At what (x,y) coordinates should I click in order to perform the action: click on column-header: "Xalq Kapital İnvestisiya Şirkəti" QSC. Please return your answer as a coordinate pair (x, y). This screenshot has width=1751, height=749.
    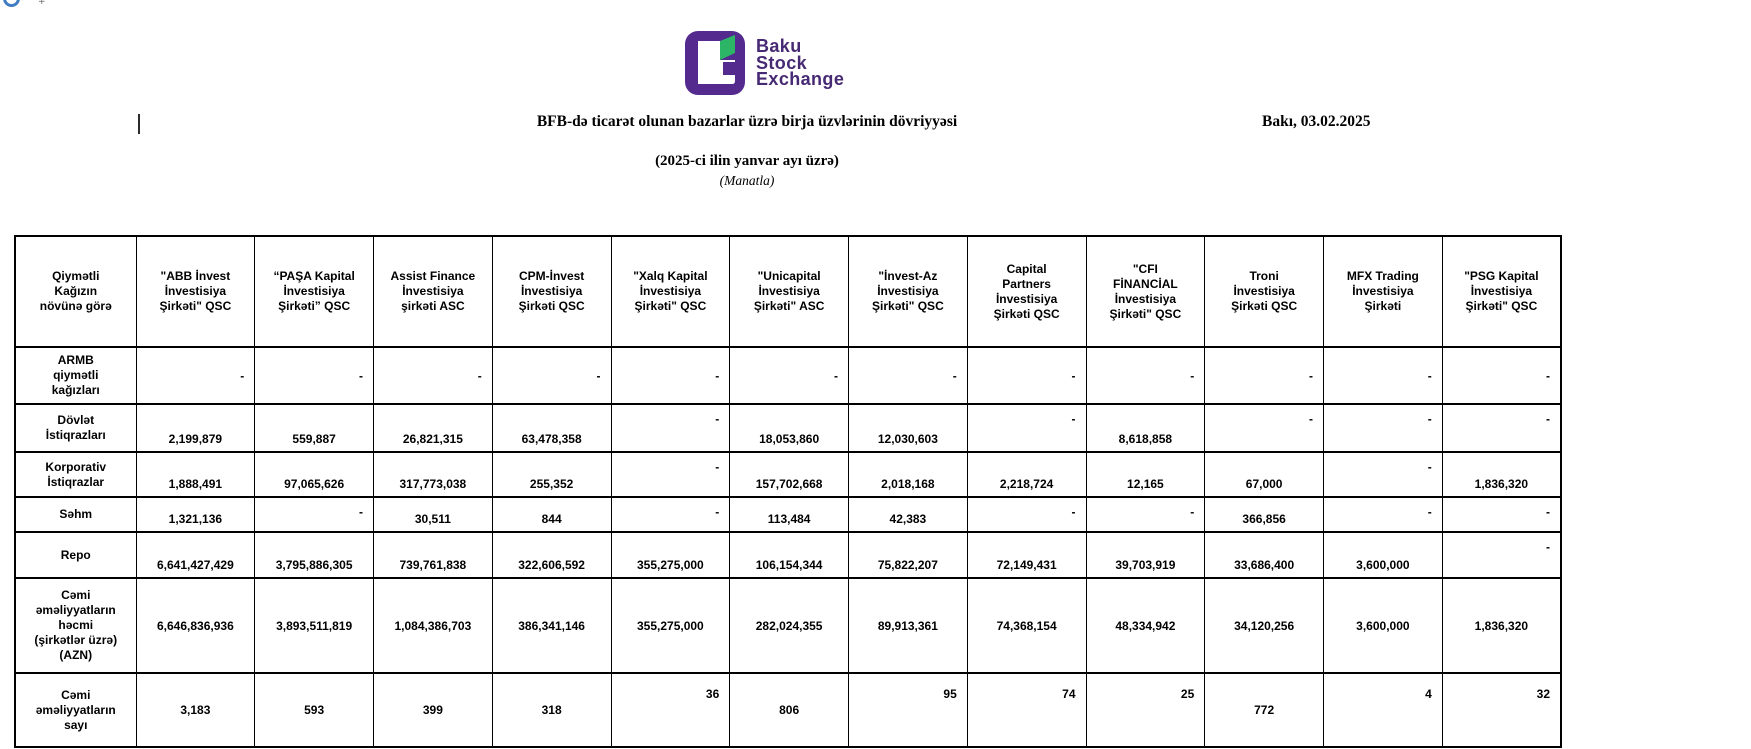
    Looking at the image, I should click on (670, 291).